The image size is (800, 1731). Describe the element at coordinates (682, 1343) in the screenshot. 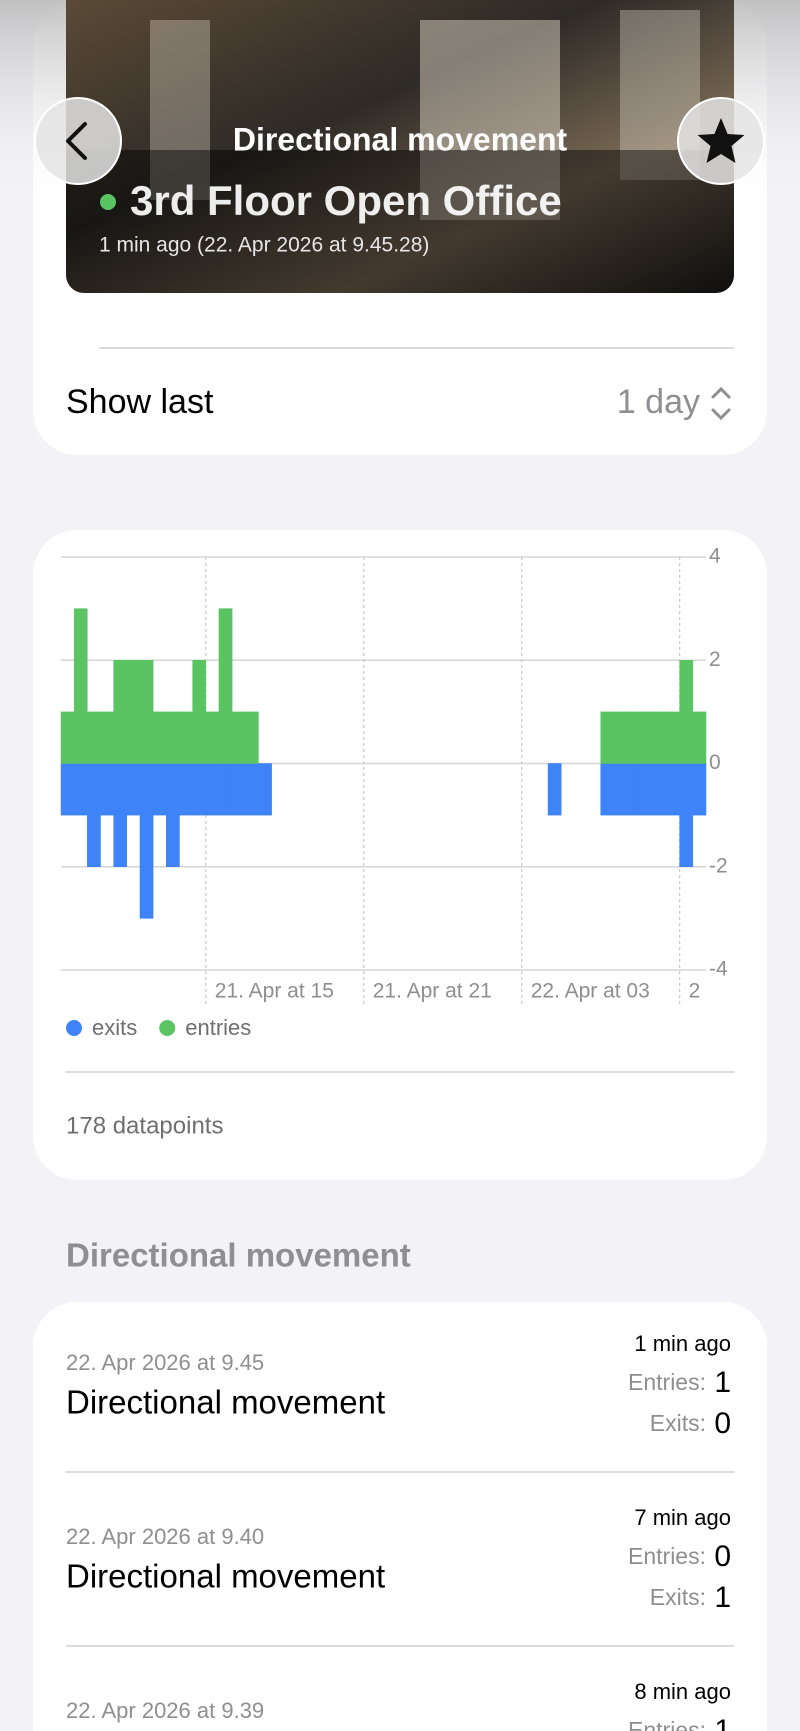

I see `event-ago: 1 min ago` at that location.